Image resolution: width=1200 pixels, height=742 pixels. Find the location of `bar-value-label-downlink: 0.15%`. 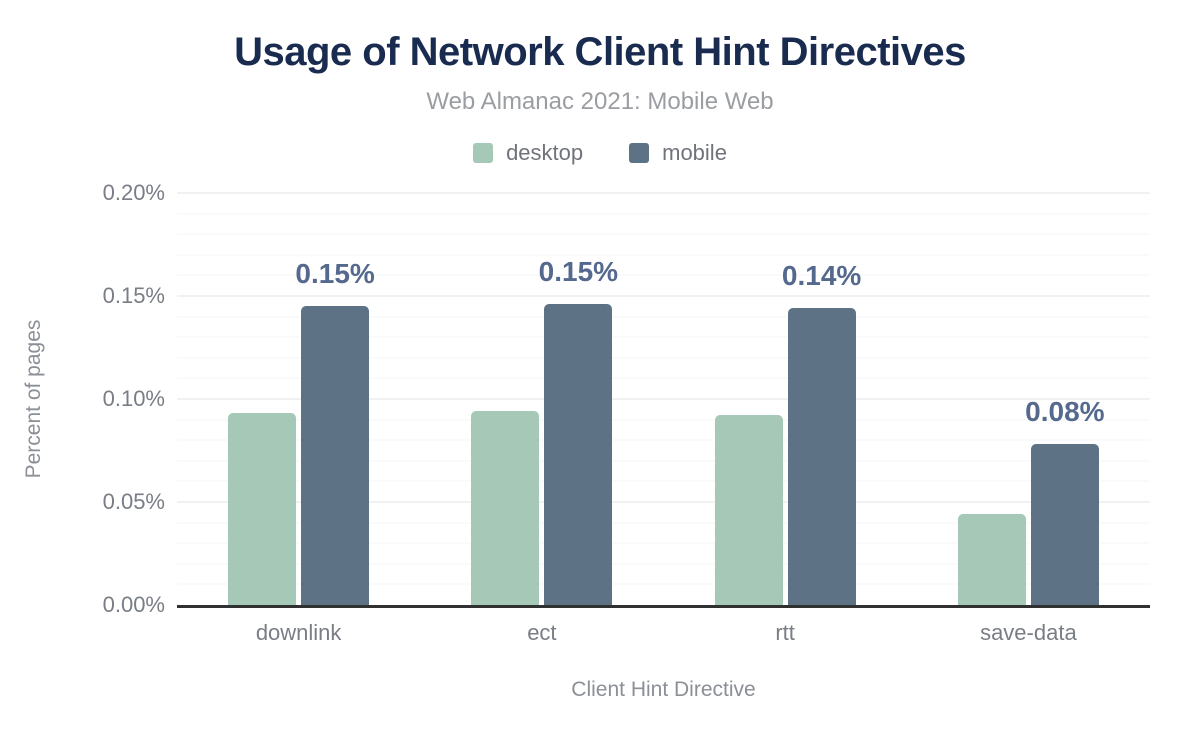

bar-value-label-downlink: 0.15% is located at coordinates (335, 274).